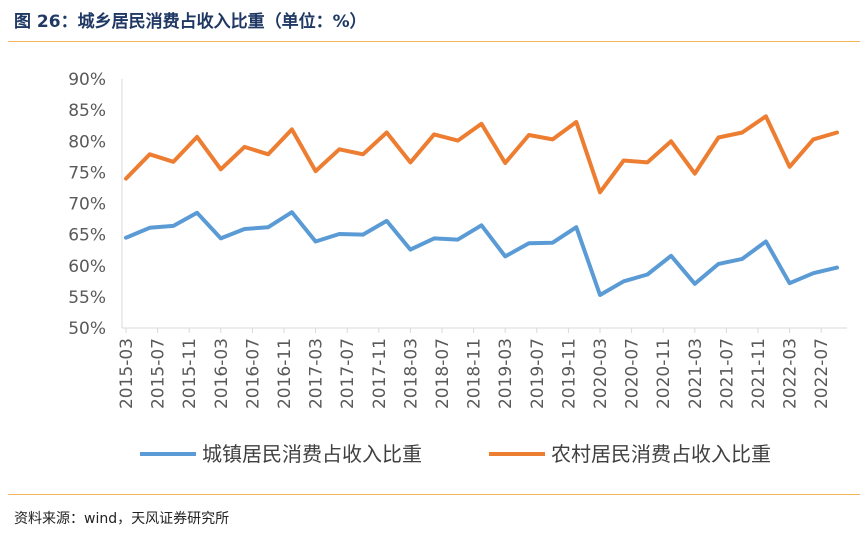 Image resolution: width=865 pixels, height=536 pixels. I want to click on legend-rural: 农村居民消费占收入比重, so click(630, 454).